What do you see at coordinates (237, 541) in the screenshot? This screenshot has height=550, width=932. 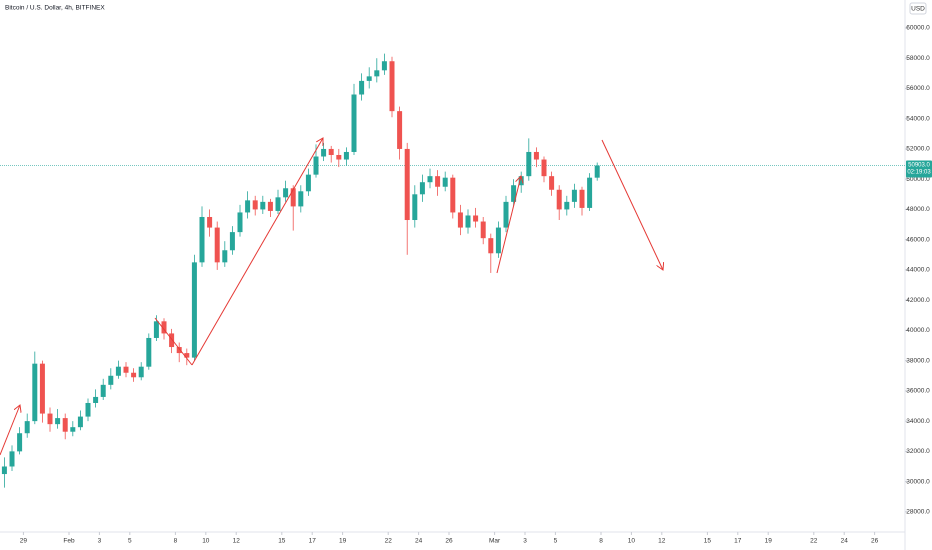 I see `x-tick-label: 12` at bounding box center [237, 541].